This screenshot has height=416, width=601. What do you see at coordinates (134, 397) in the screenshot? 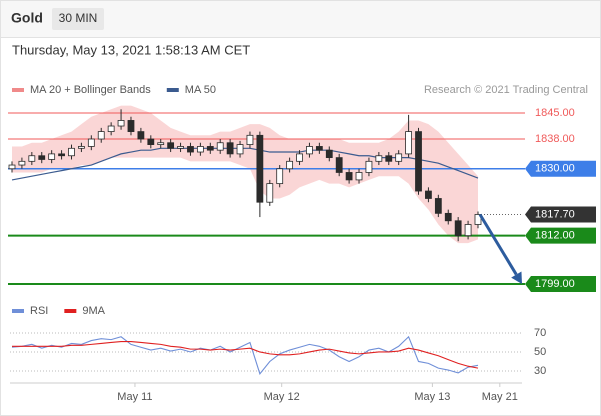
I see `x-tick-label: May 11` at bounding box center [134, 397].